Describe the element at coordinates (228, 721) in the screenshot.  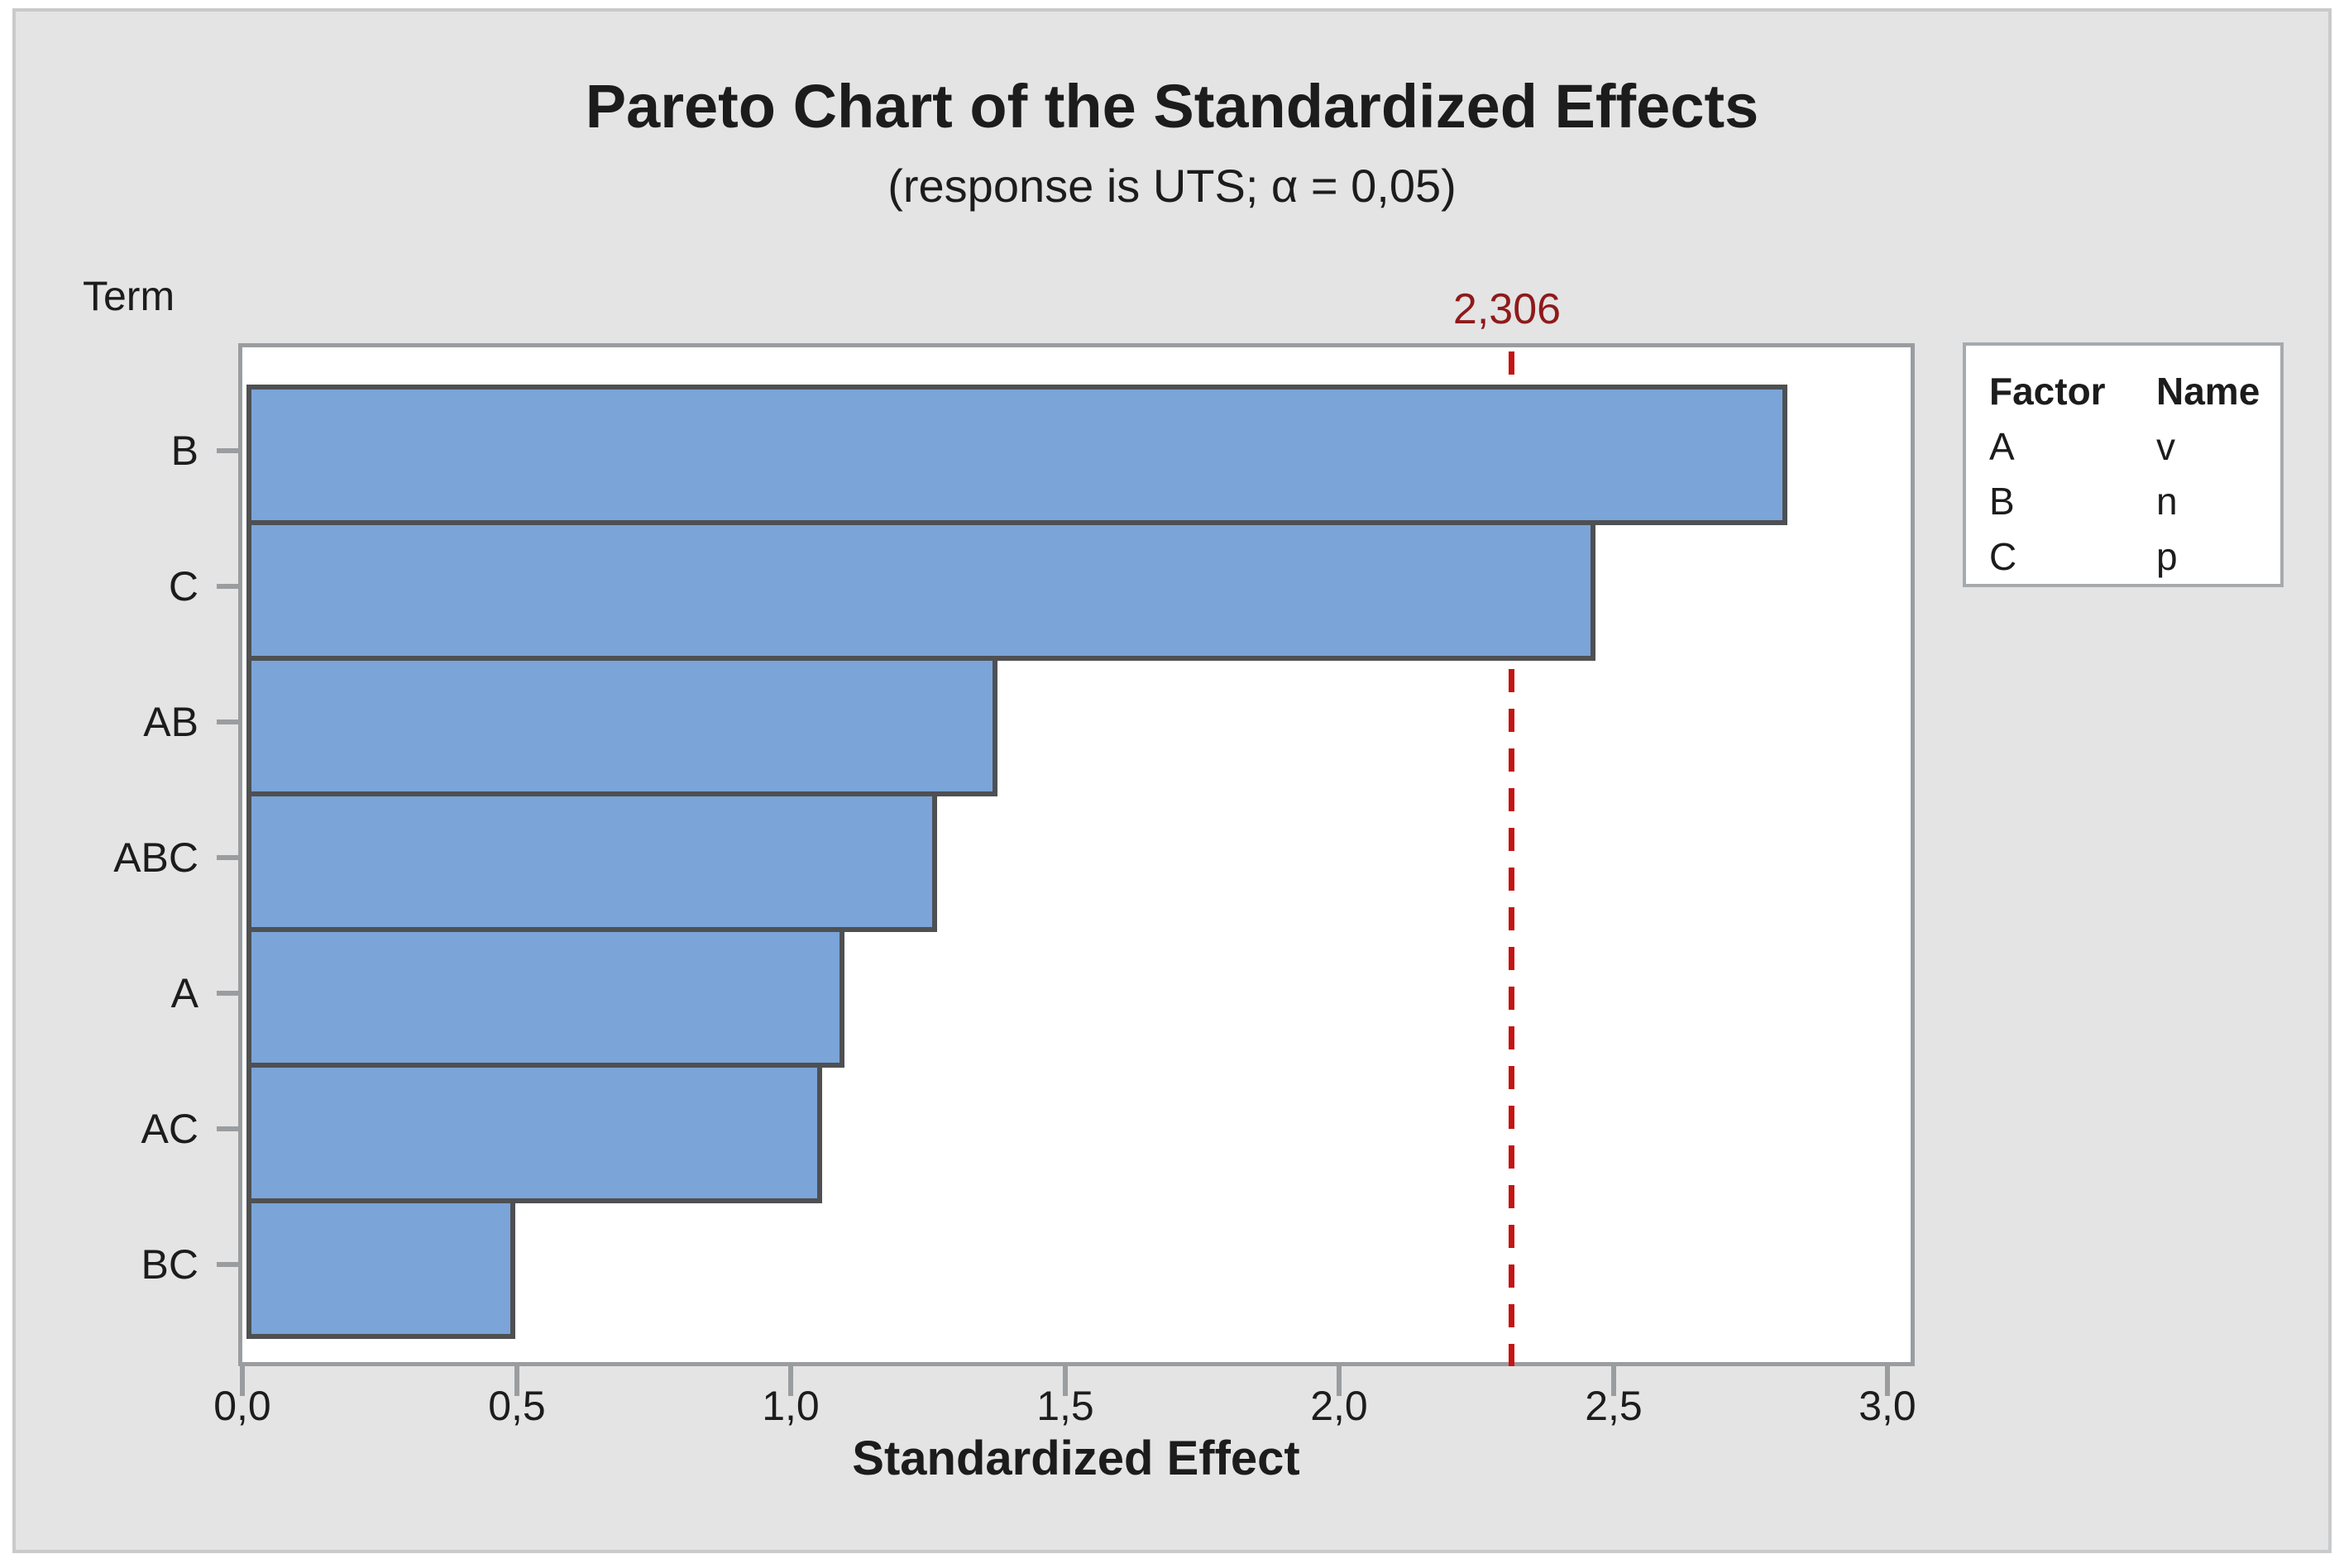
I see `y-tick-ab` at that location.